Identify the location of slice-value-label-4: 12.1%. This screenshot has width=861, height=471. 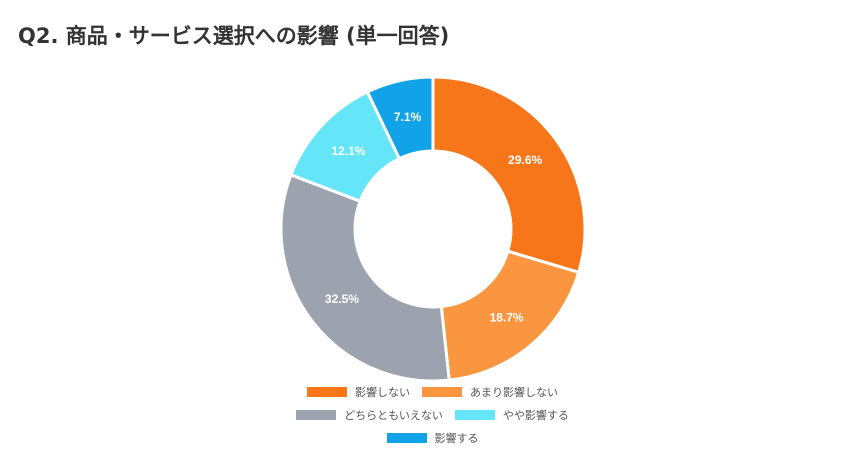
(348, 151).